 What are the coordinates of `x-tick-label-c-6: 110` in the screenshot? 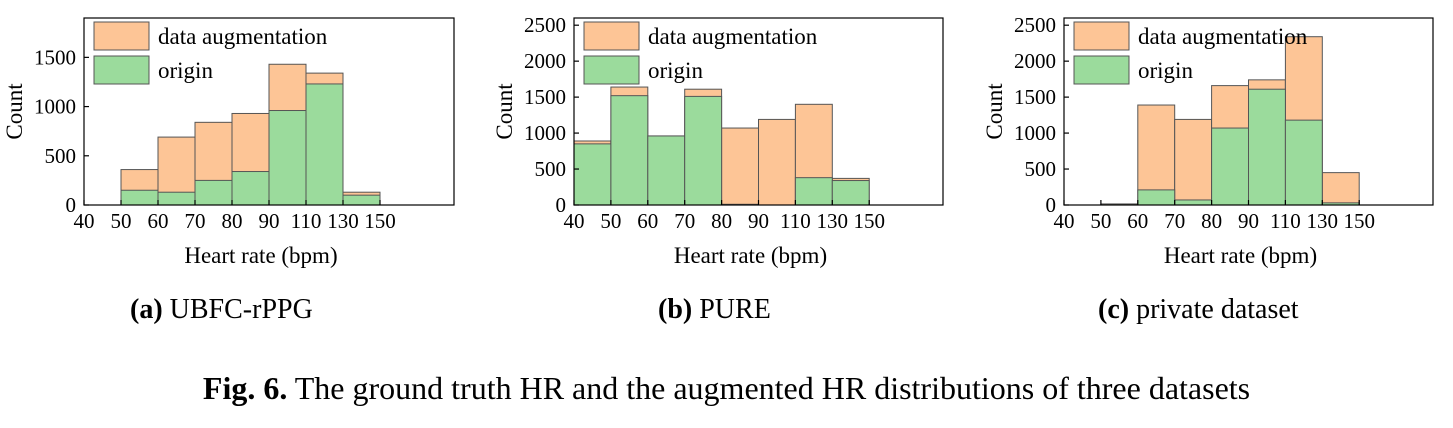 It's located at (1285, 221).